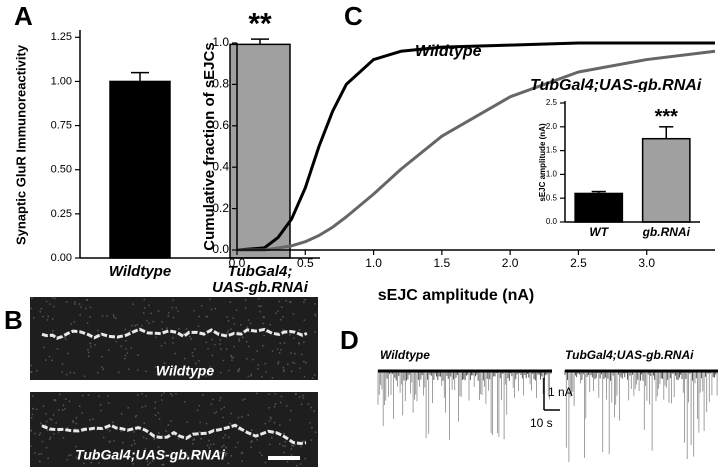 The width and height of the screenshot is (720, 467). Describe the element at coordinates (140, 272) in the screenshot. I see `x-tick-label: Wildtype` at that location.